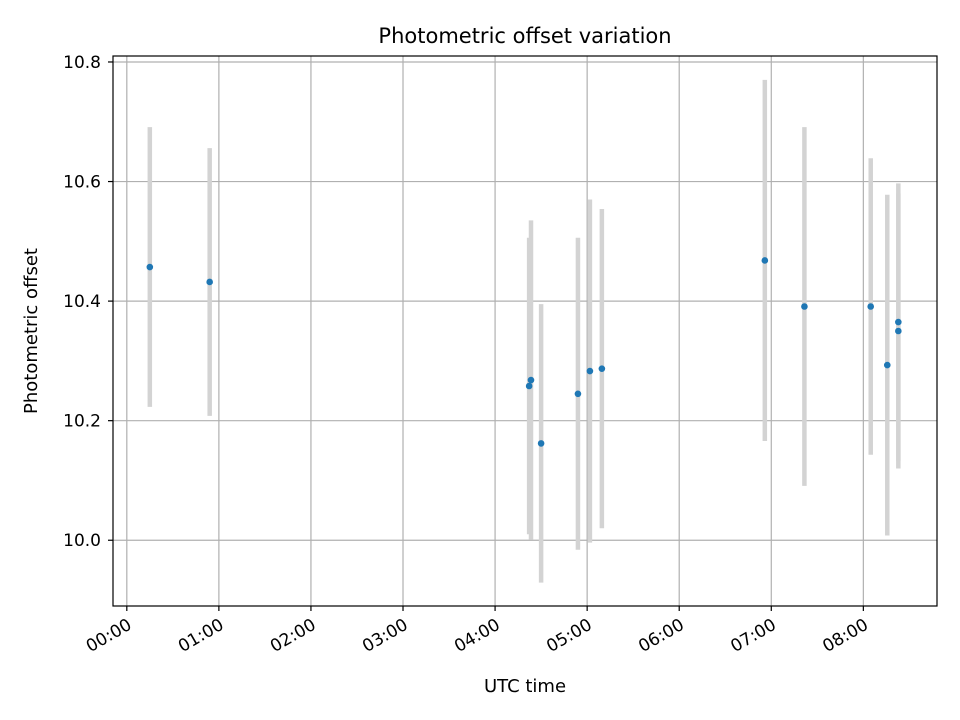 This screenshot has height=720, width=960. What do you see at coordinates (82, 302) in the screenshot?
I see `y-tick-label: 10.4` at bounding box center [82, 302].